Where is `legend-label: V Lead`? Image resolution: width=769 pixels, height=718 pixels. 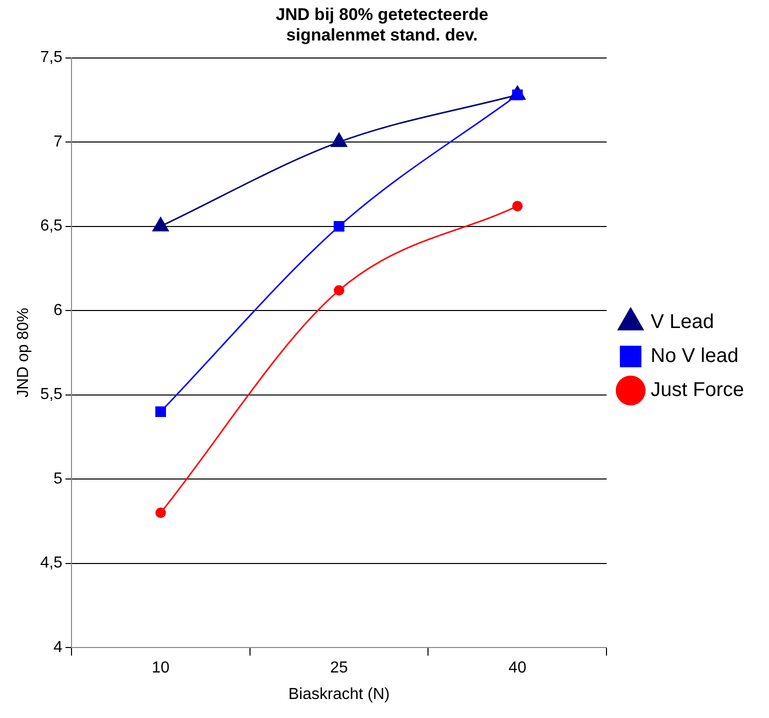 legend-label: V Lead is located at coordinates (682, 322).